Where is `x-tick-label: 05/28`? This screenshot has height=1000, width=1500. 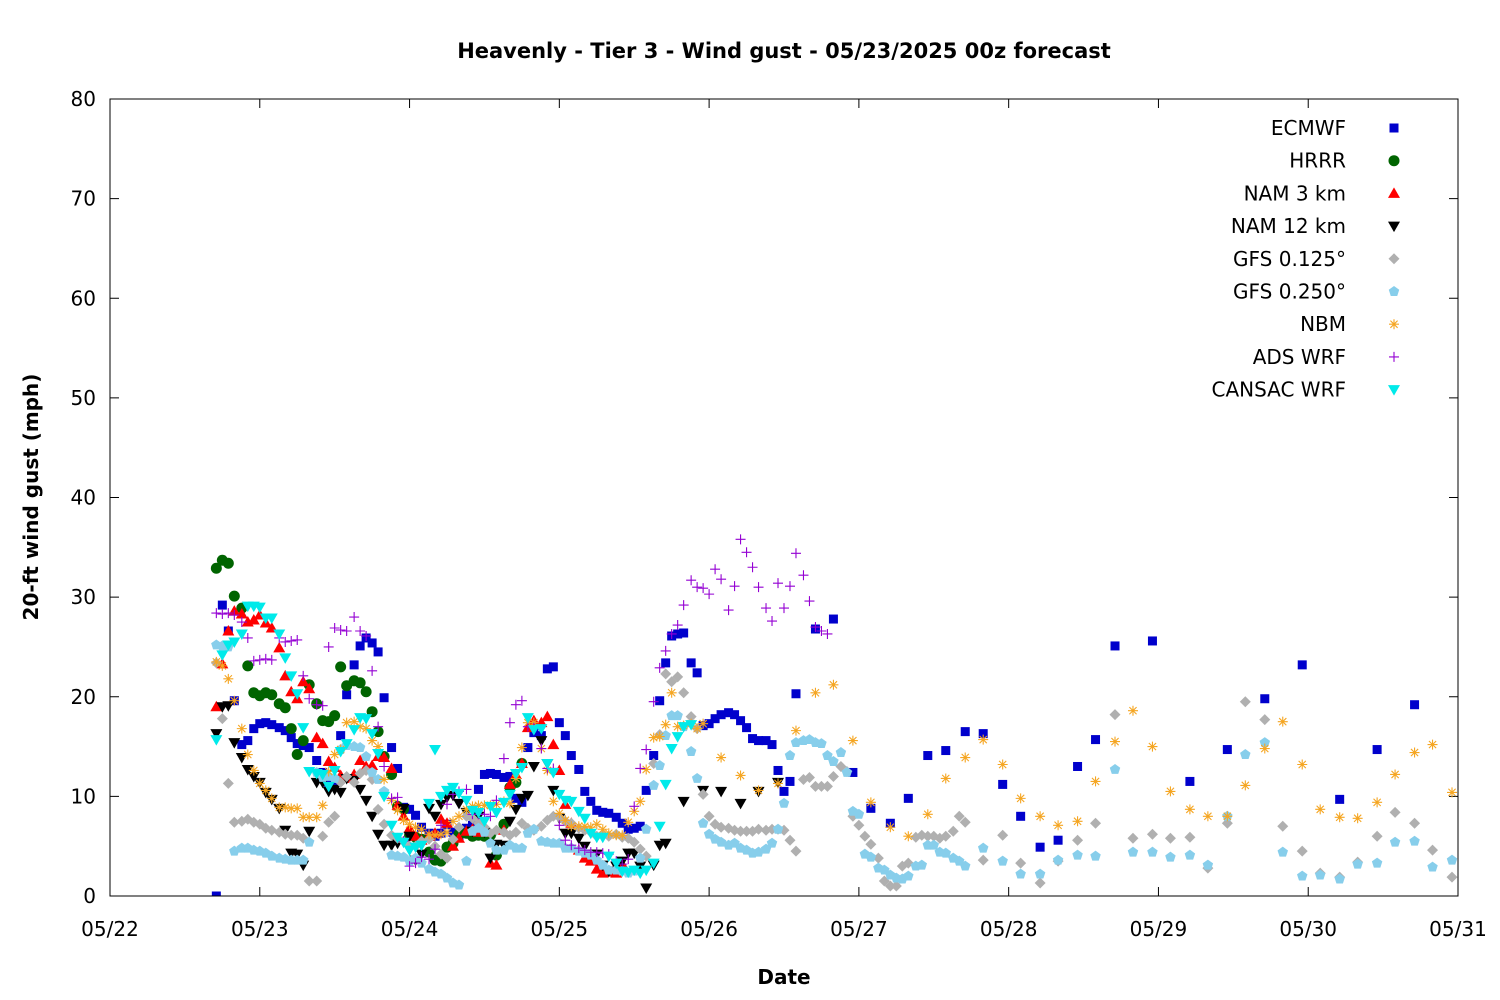 x-tick-label: 05/28 is located at coordinates (1009, 929).